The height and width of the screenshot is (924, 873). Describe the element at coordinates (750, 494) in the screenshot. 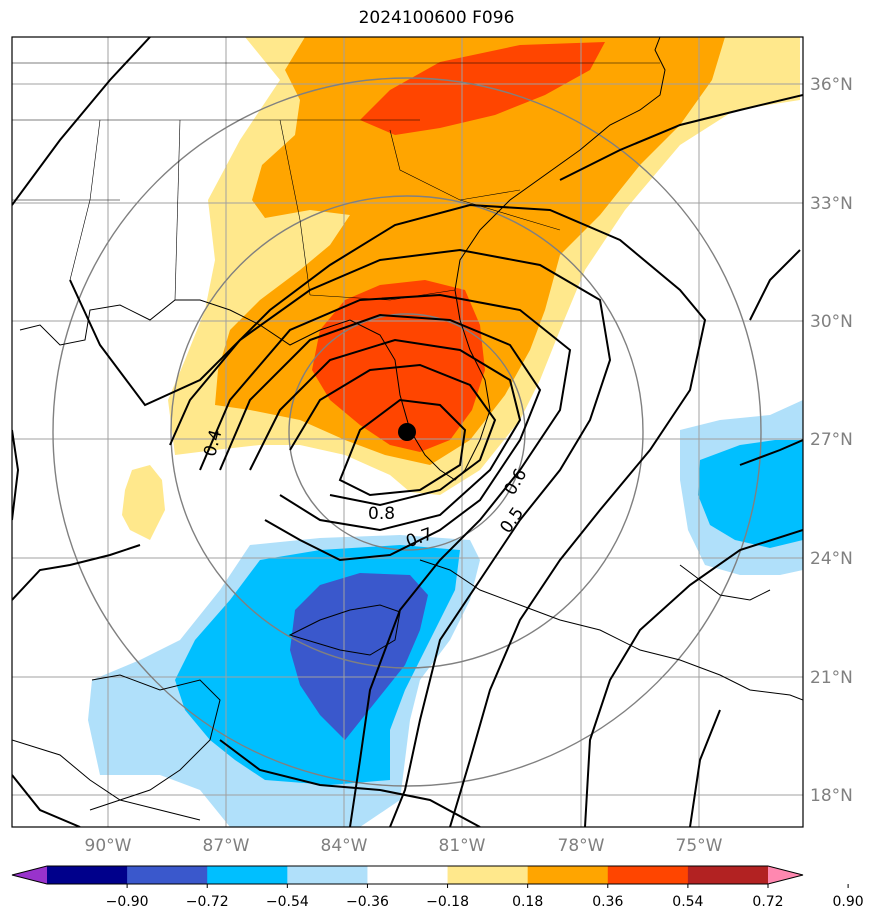

I see `shading-negative-mid-east` at that location.